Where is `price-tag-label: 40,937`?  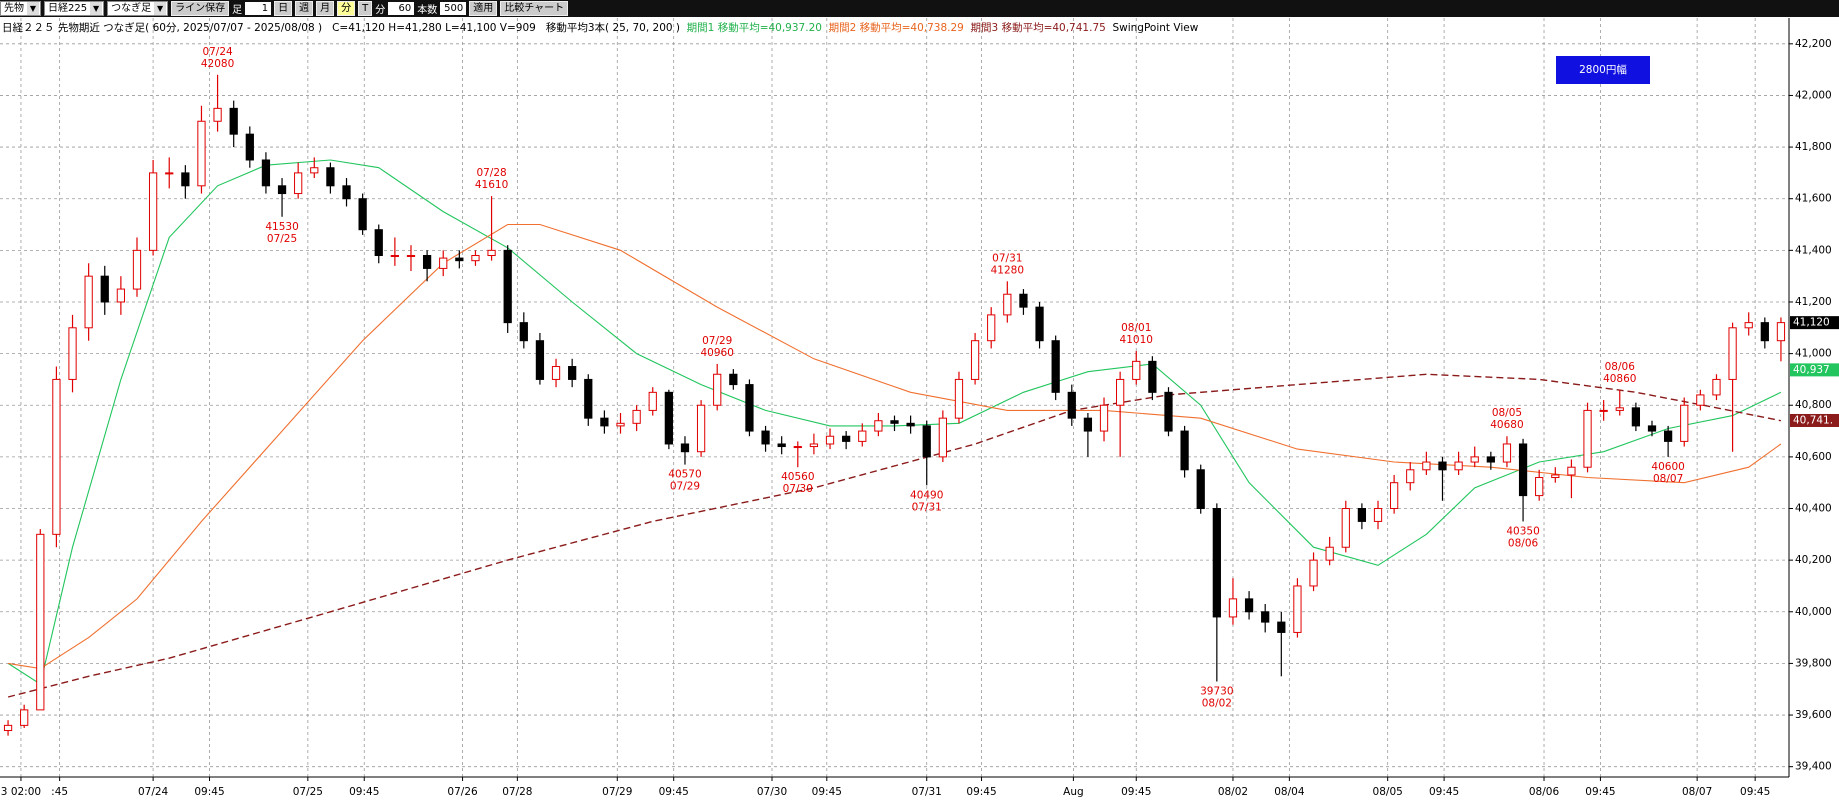
price-tag-label: 40,937 is located at coordinates (1811, 370).